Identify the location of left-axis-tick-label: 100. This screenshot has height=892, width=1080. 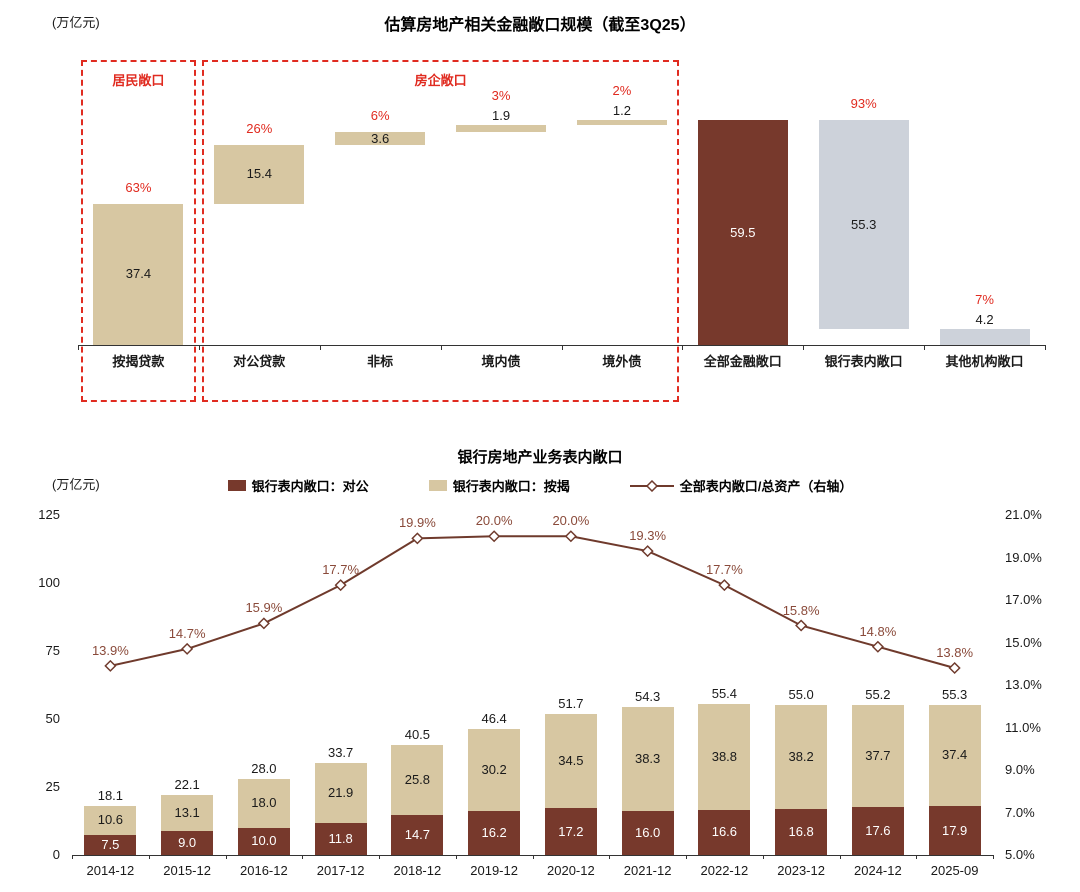
(49, 582).